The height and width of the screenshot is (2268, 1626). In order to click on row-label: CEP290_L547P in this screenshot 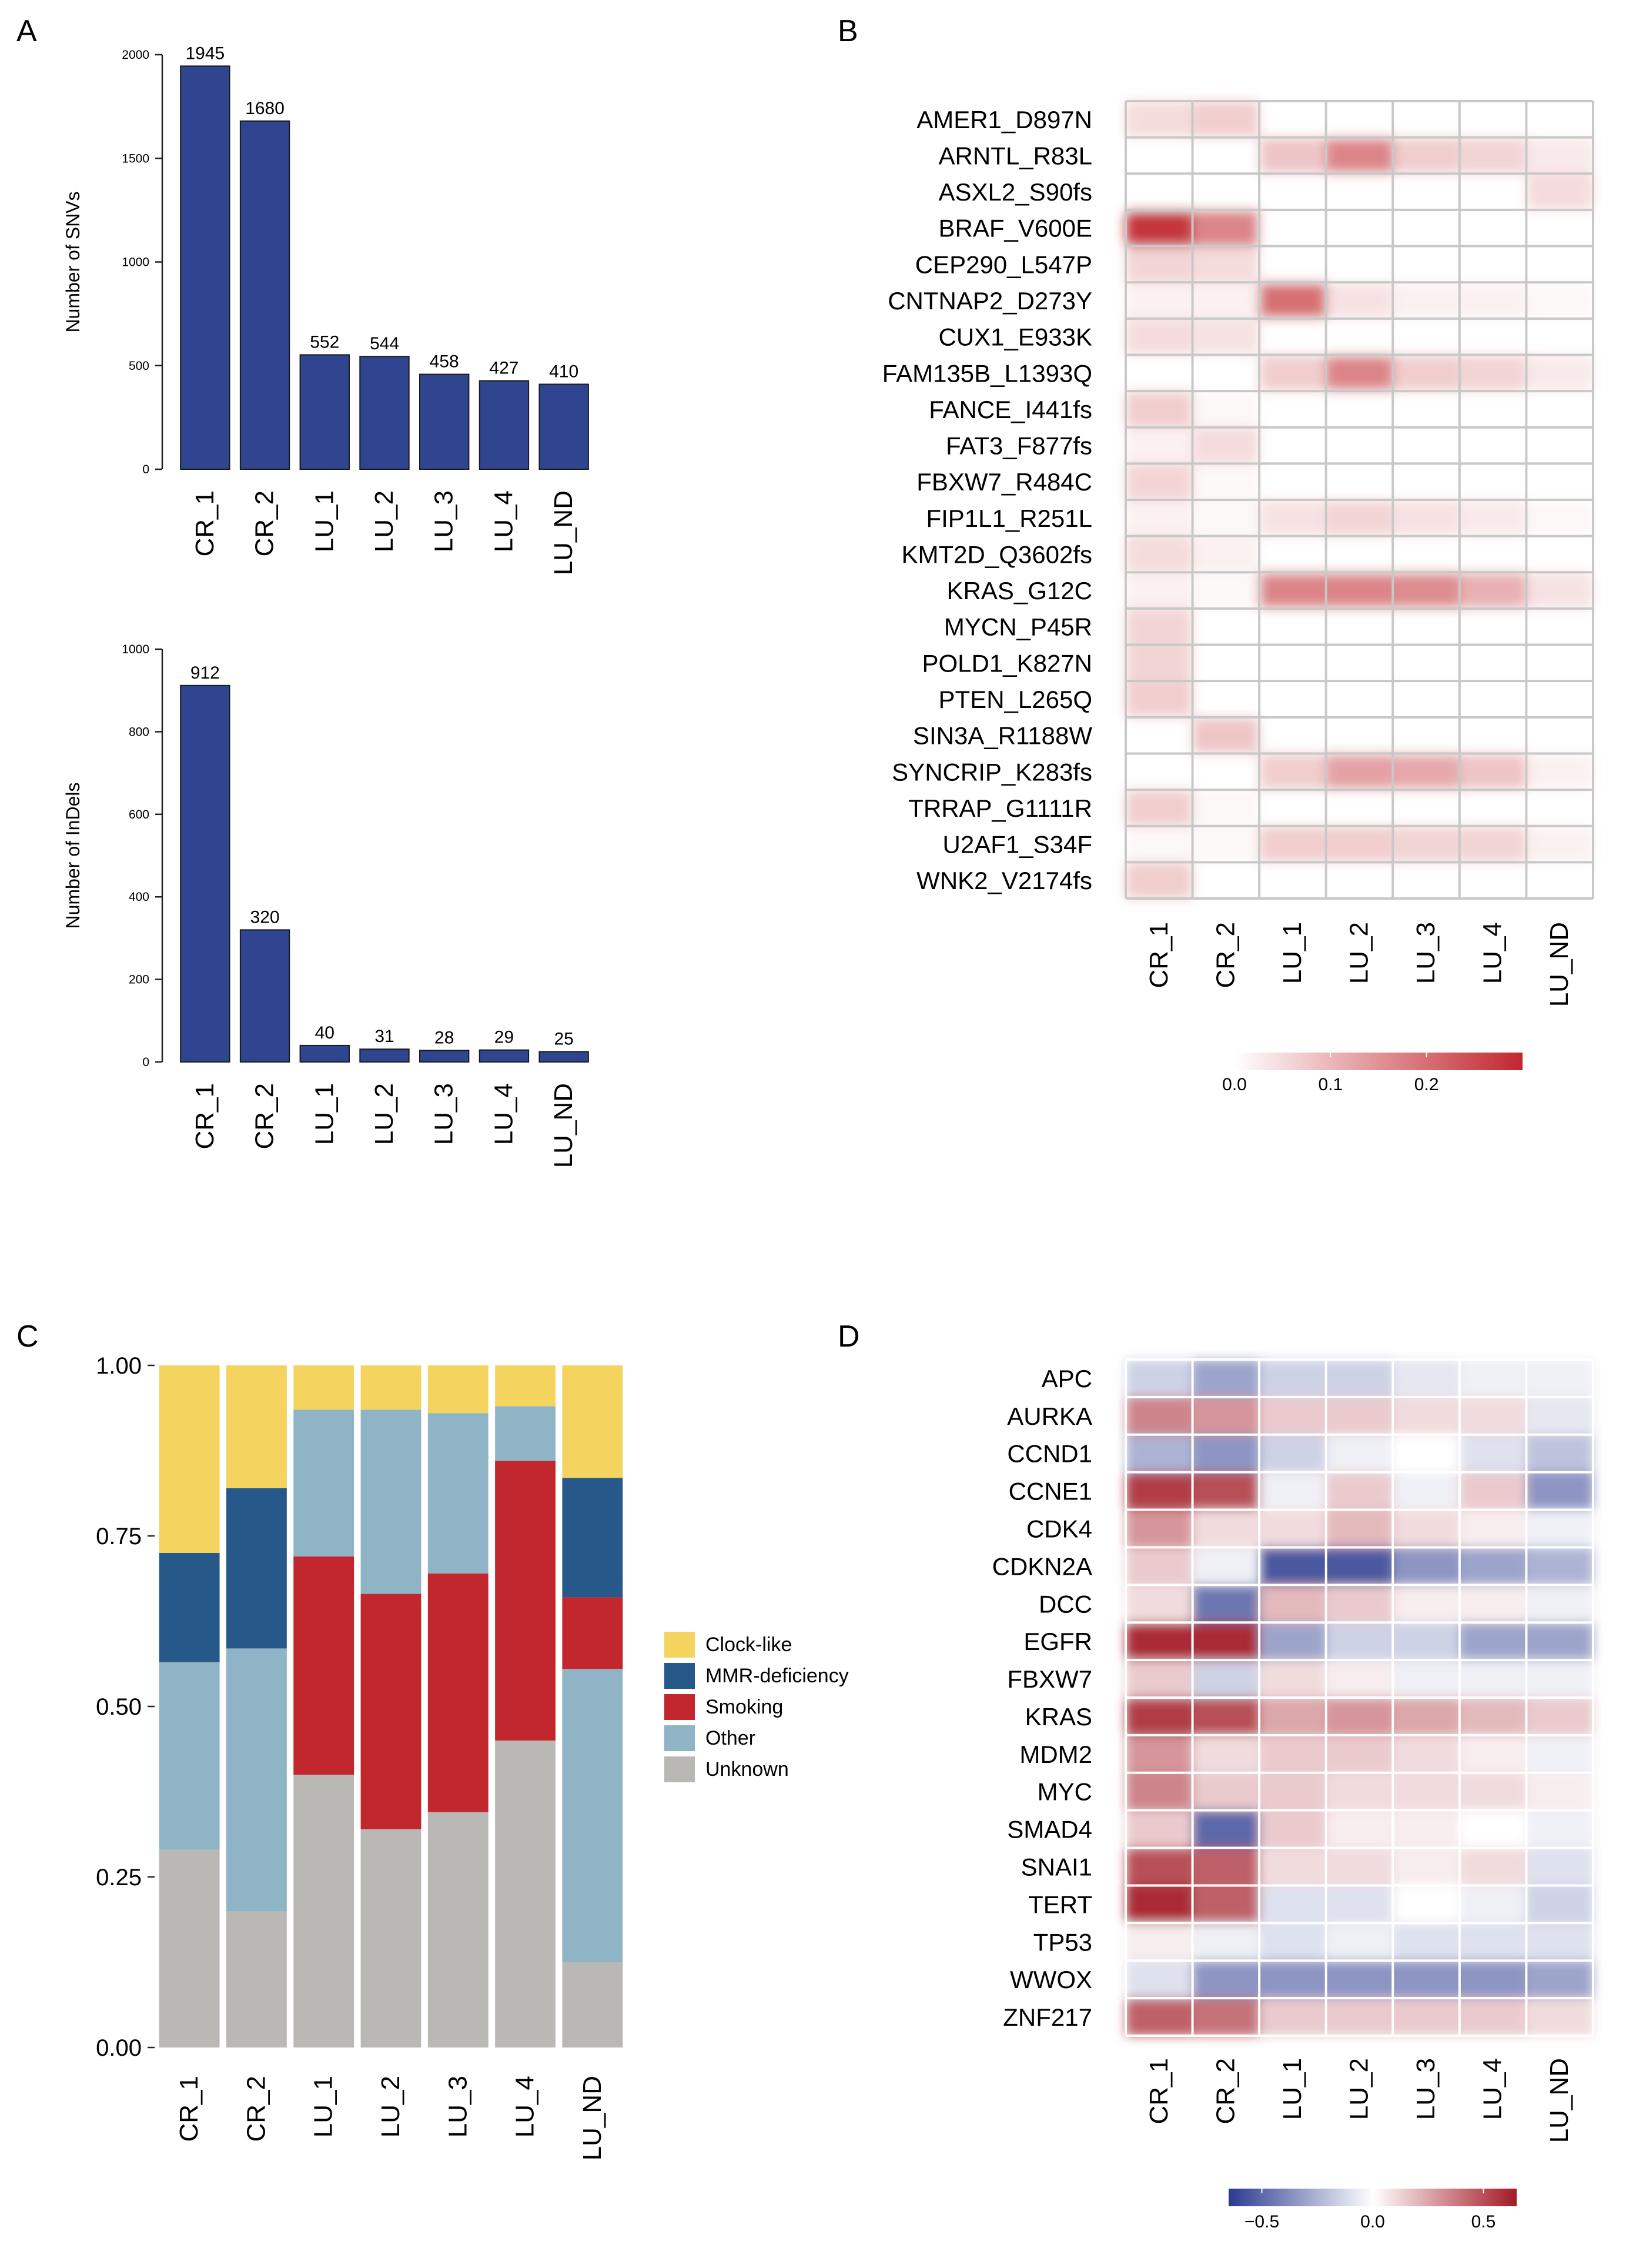, I will do `click(1003, 264)`.